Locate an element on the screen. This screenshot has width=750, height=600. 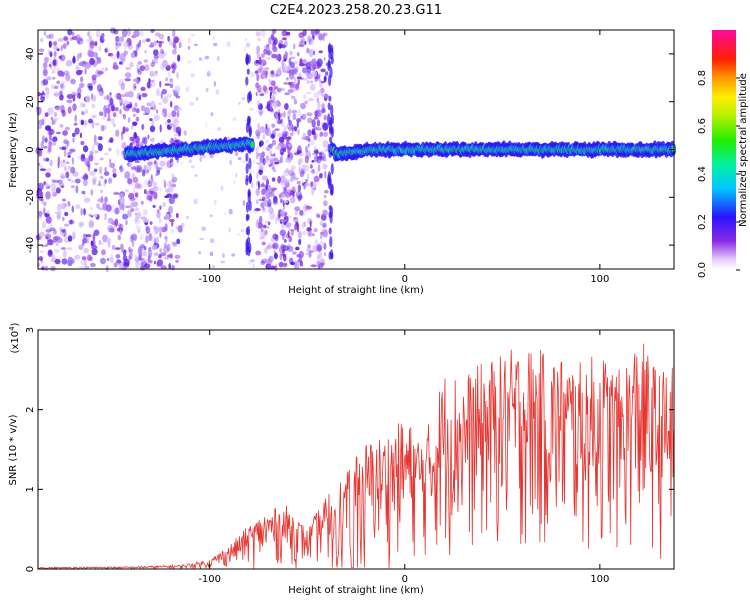
x-tick-label: 0 is located at coordinates (405, 579).